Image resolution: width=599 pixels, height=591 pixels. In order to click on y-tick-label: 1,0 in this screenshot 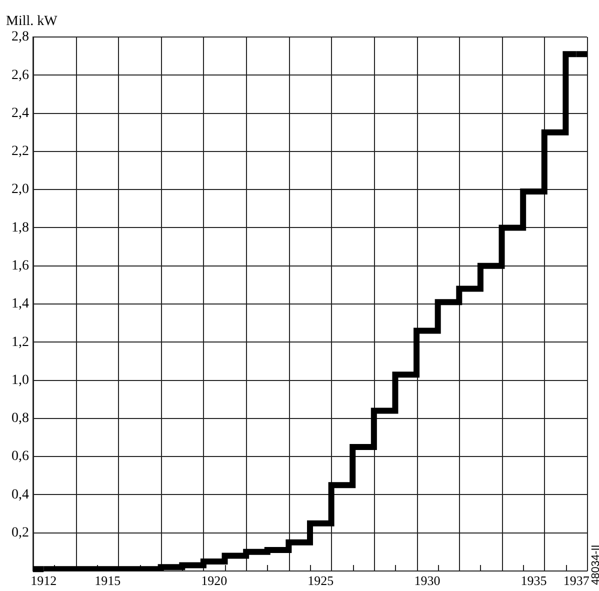, I will do `click(20, 380)`.